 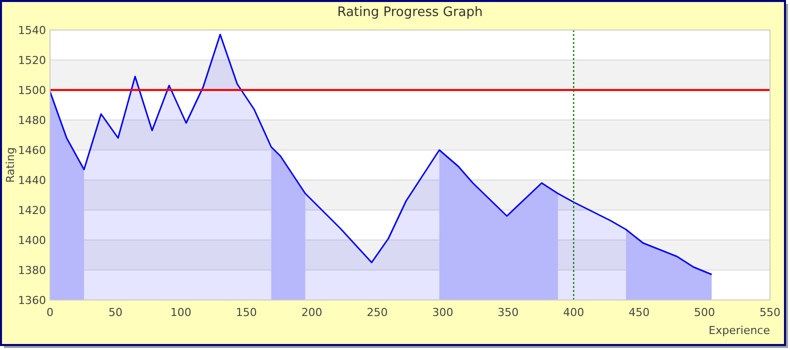 What do you see at coordinates (705, 312) in the screenshot?
I see `x-tick-label: 500` at bounding box center [705, 312].